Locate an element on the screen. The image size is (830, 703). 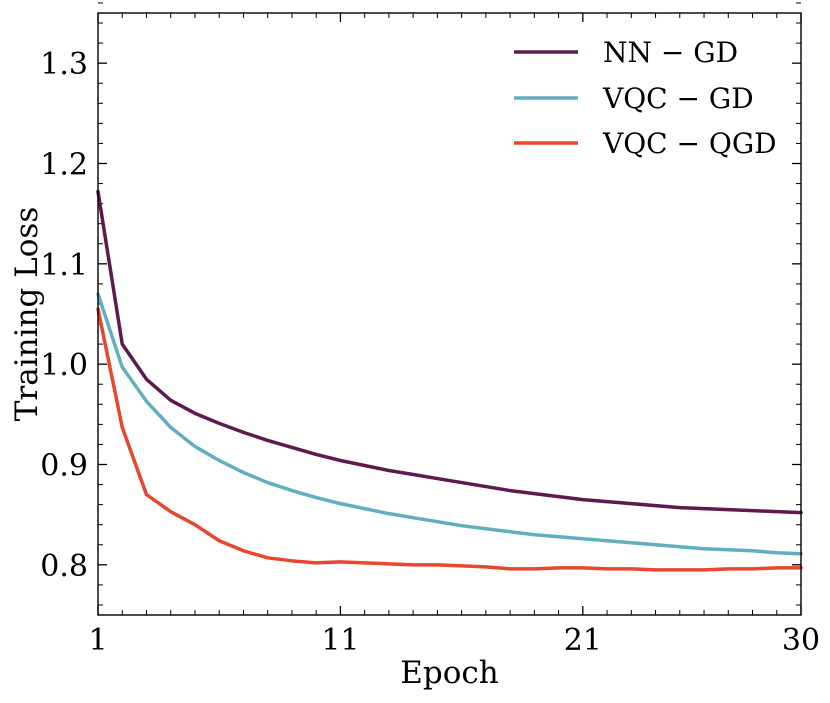
y-tick-label: 1.3 is located at coordinates (64, 64).